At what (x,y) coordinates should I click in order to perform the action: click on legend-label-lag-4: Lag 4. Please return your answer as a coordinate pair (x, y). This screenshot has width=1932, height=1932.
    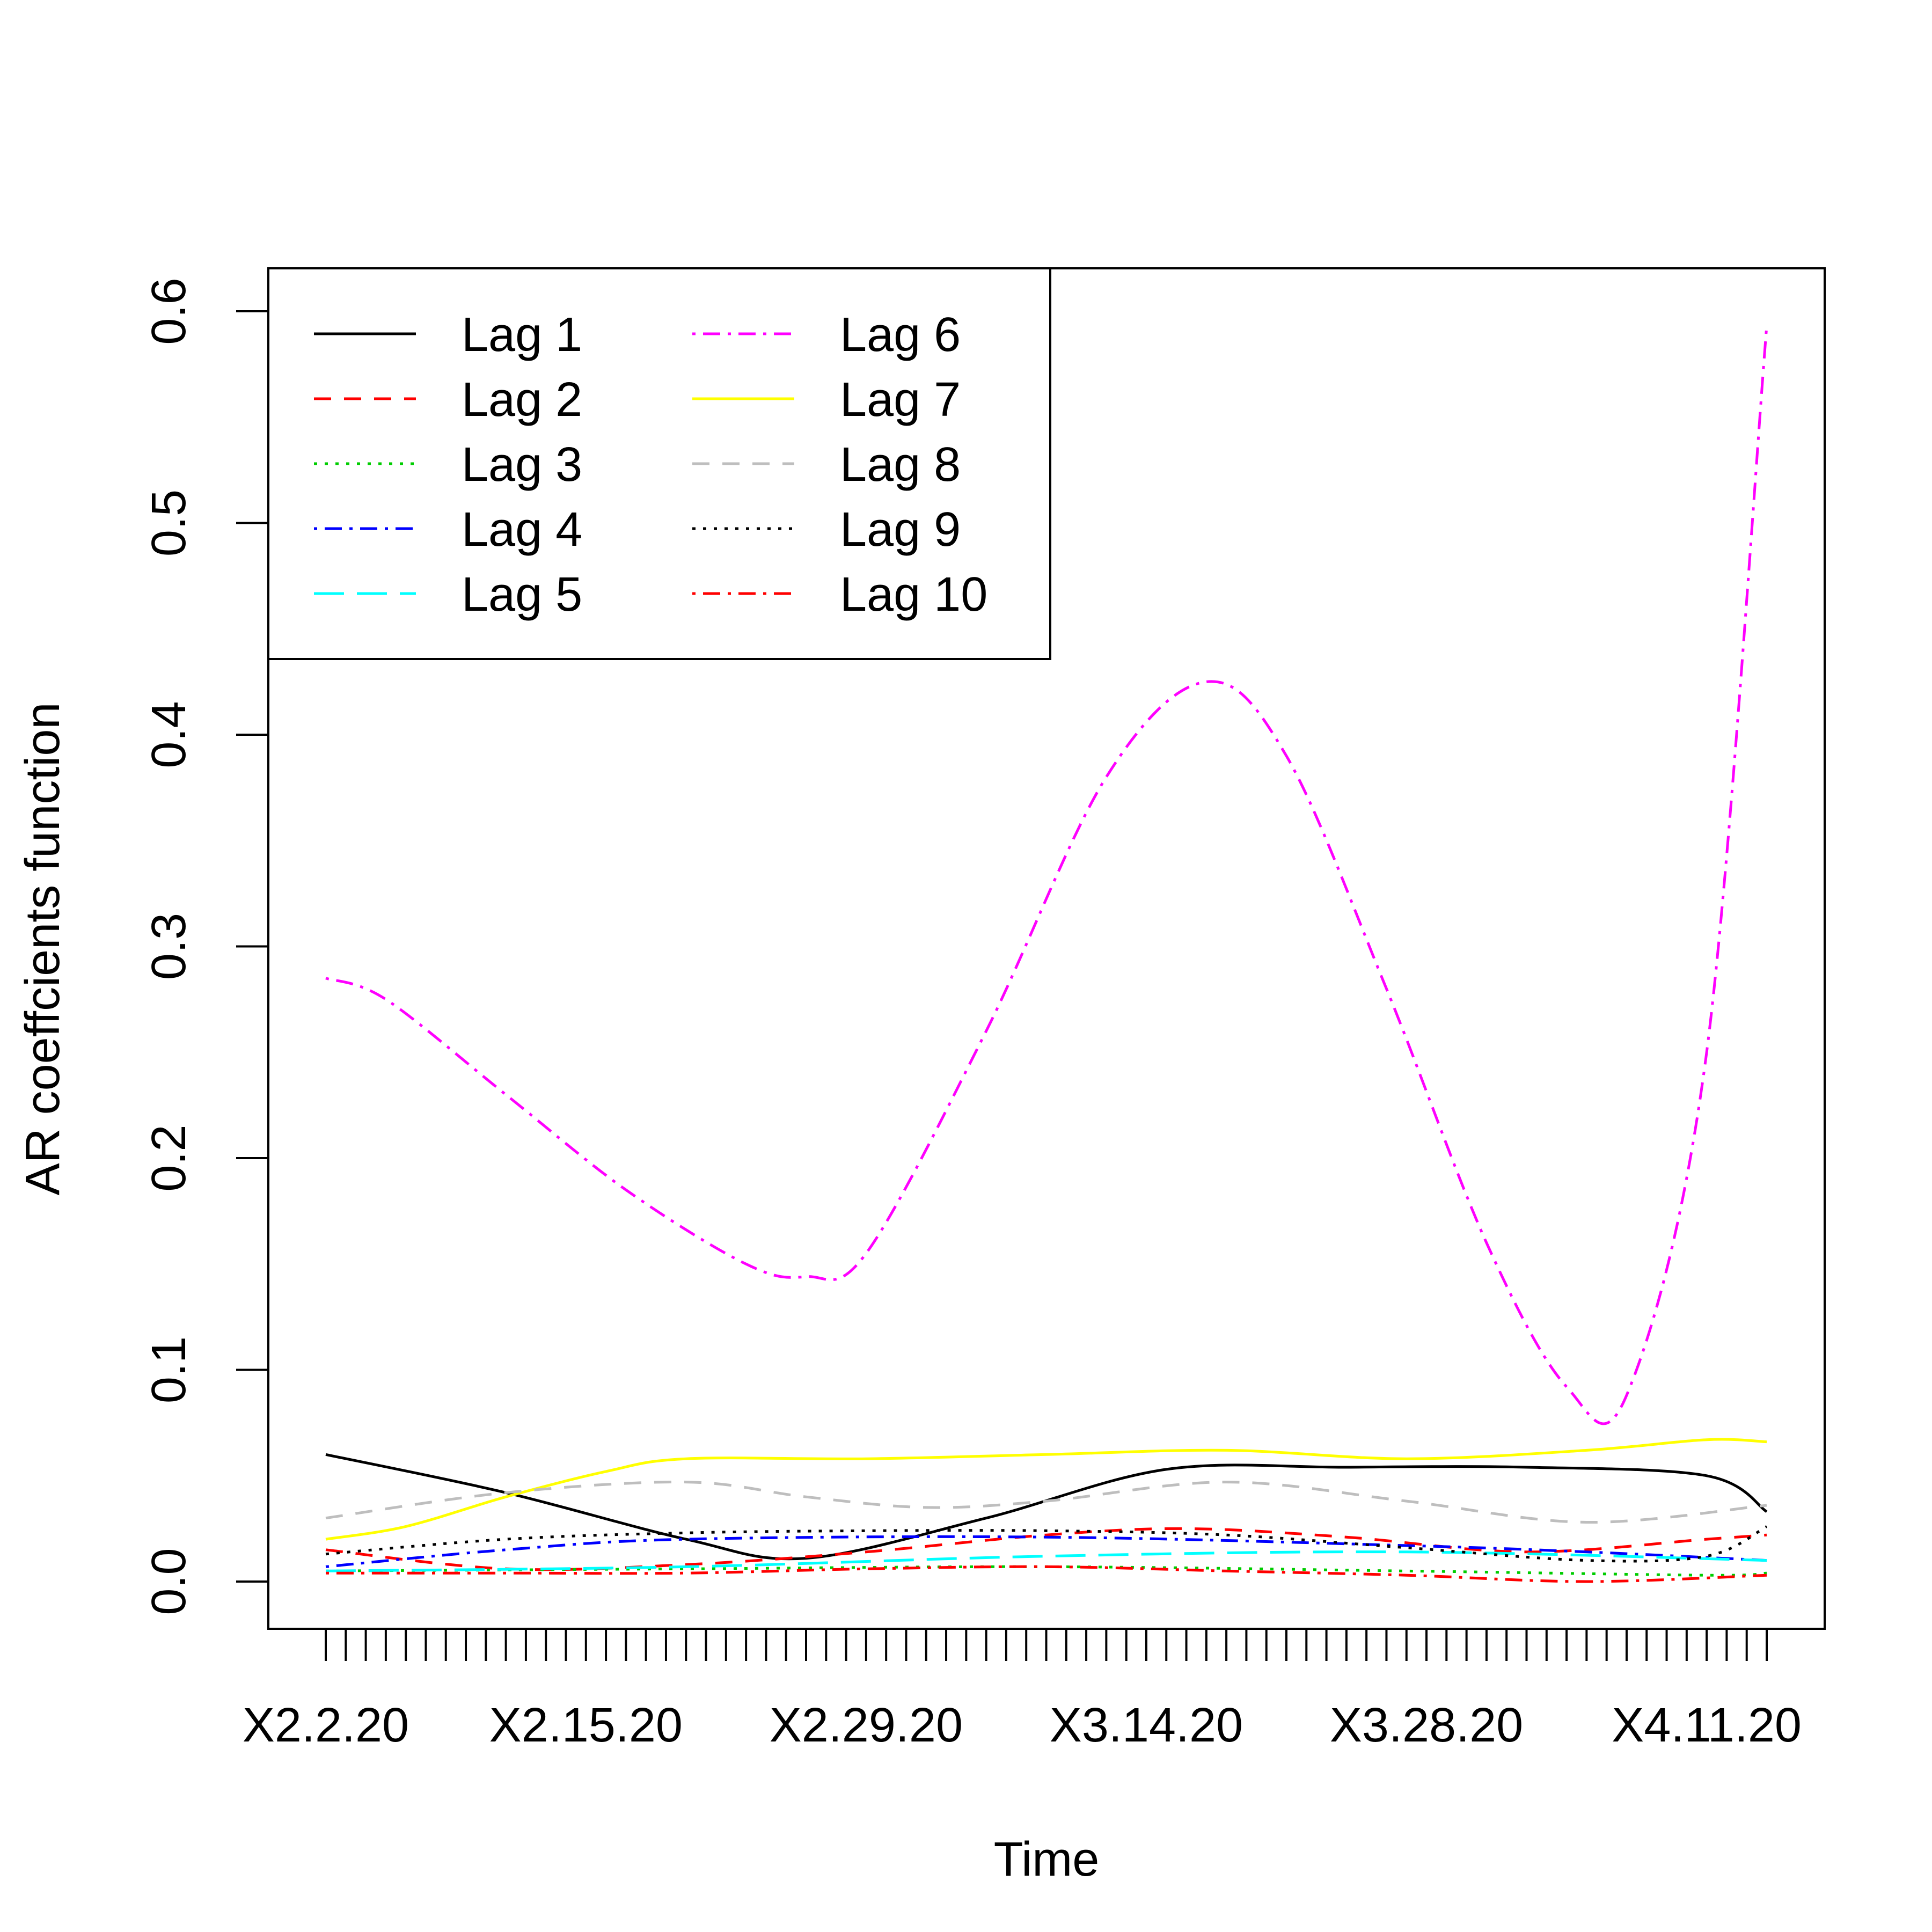
    Looking at the image, I should click on (522, 530).